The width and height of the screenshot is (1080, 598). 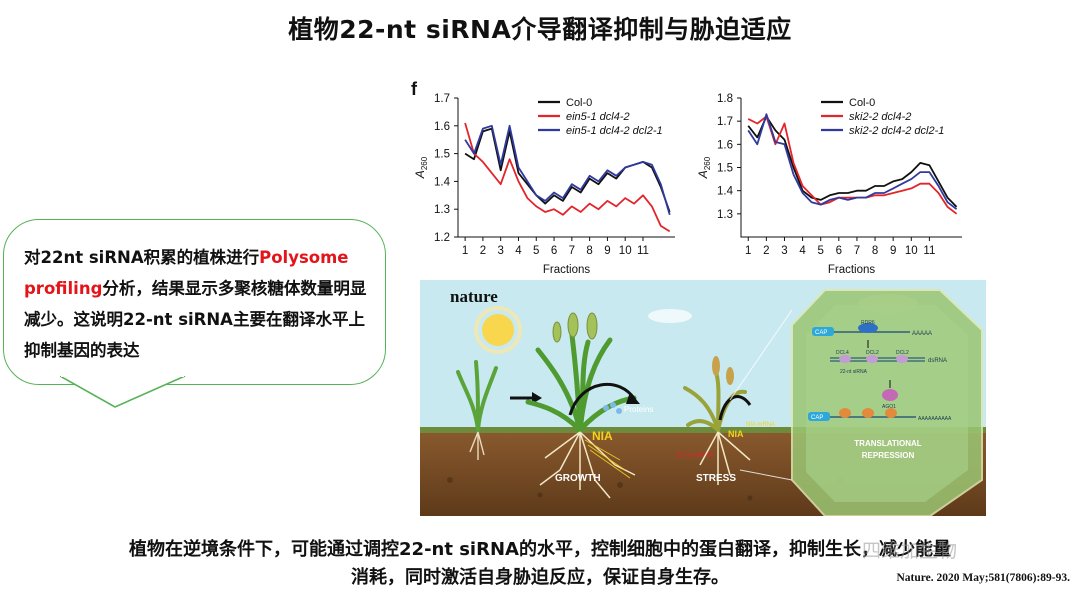 I want to click on healthy-plant-icon, so click(x=581, y=382).